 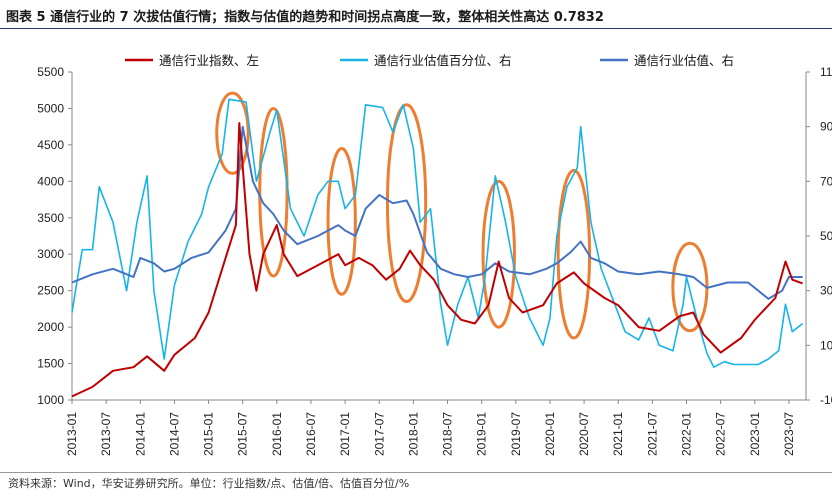 I want to click on right-tick-label: -10, so click(x=826, y=400).